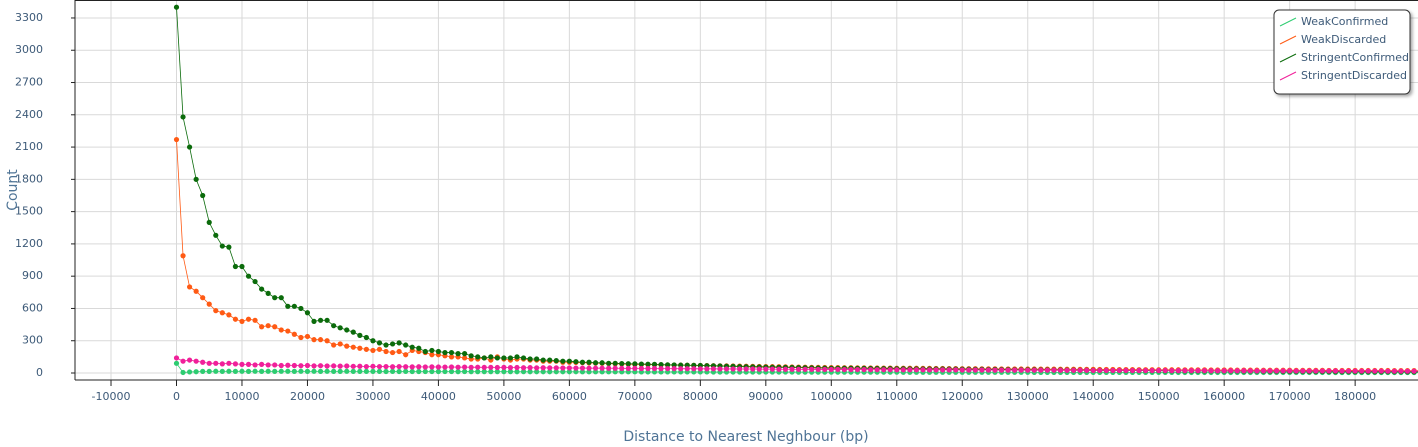 The height and width of the screenshot is (447, 1418). What do you see at coordinates (1159, 396) in the screenshot?
I see `x-tick-label: 150000` at bounding box center [1159, 396].